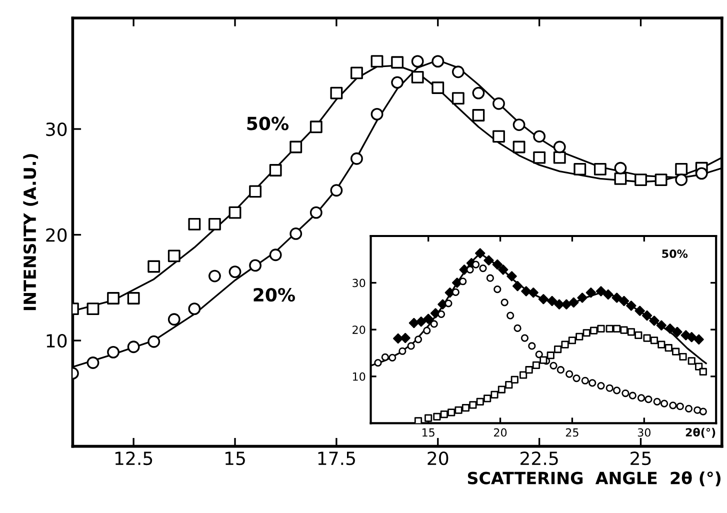  What do you see at coordinates (438, 458) in the screenshot?
I see `x-tick-label: 20` at bounding box center [438, 458].